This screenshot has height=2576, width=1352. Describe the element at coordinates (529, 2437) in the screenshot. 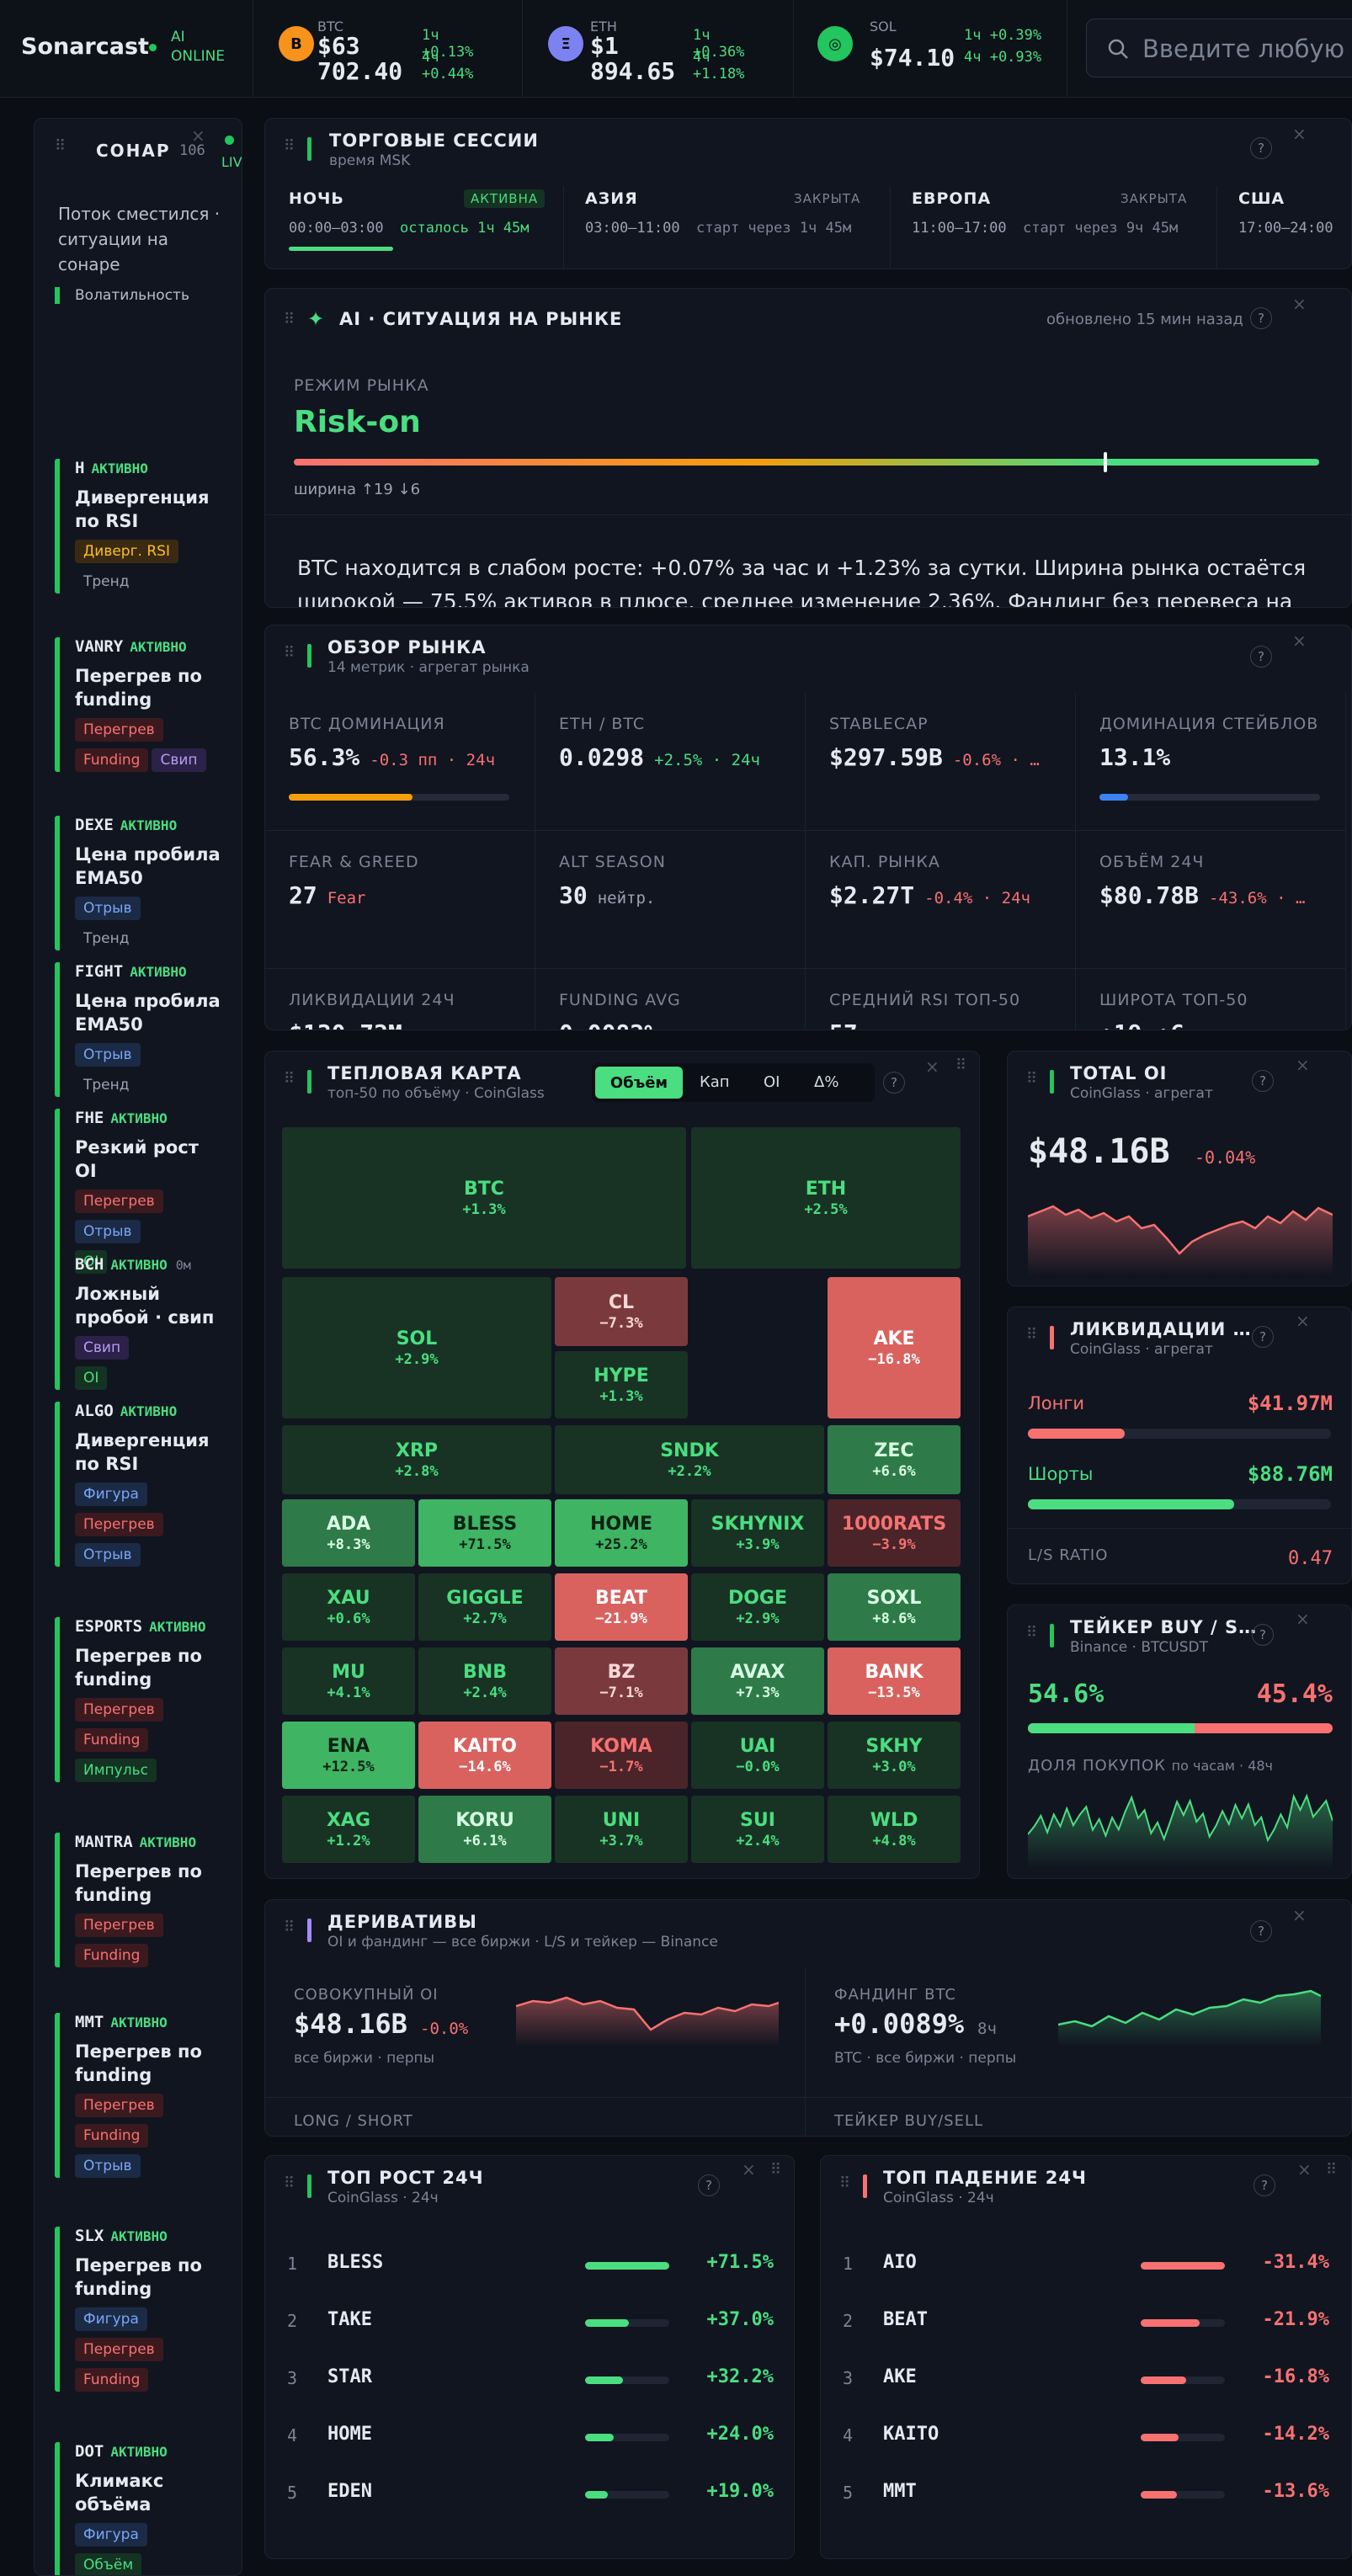

I see `ranking-row: 4 HOME +24.0%` at that location.